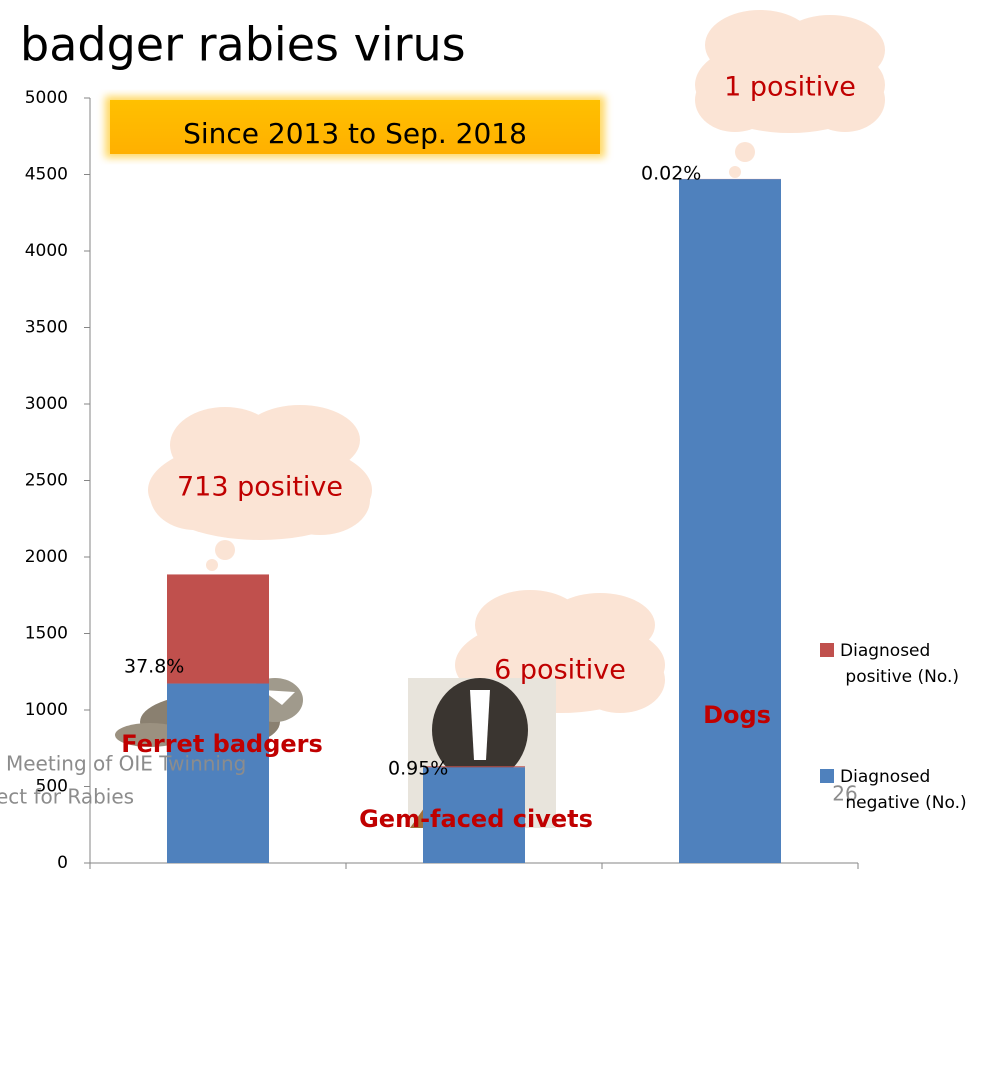  I want to click on y-tick-label: 2500, so click(46, 481).